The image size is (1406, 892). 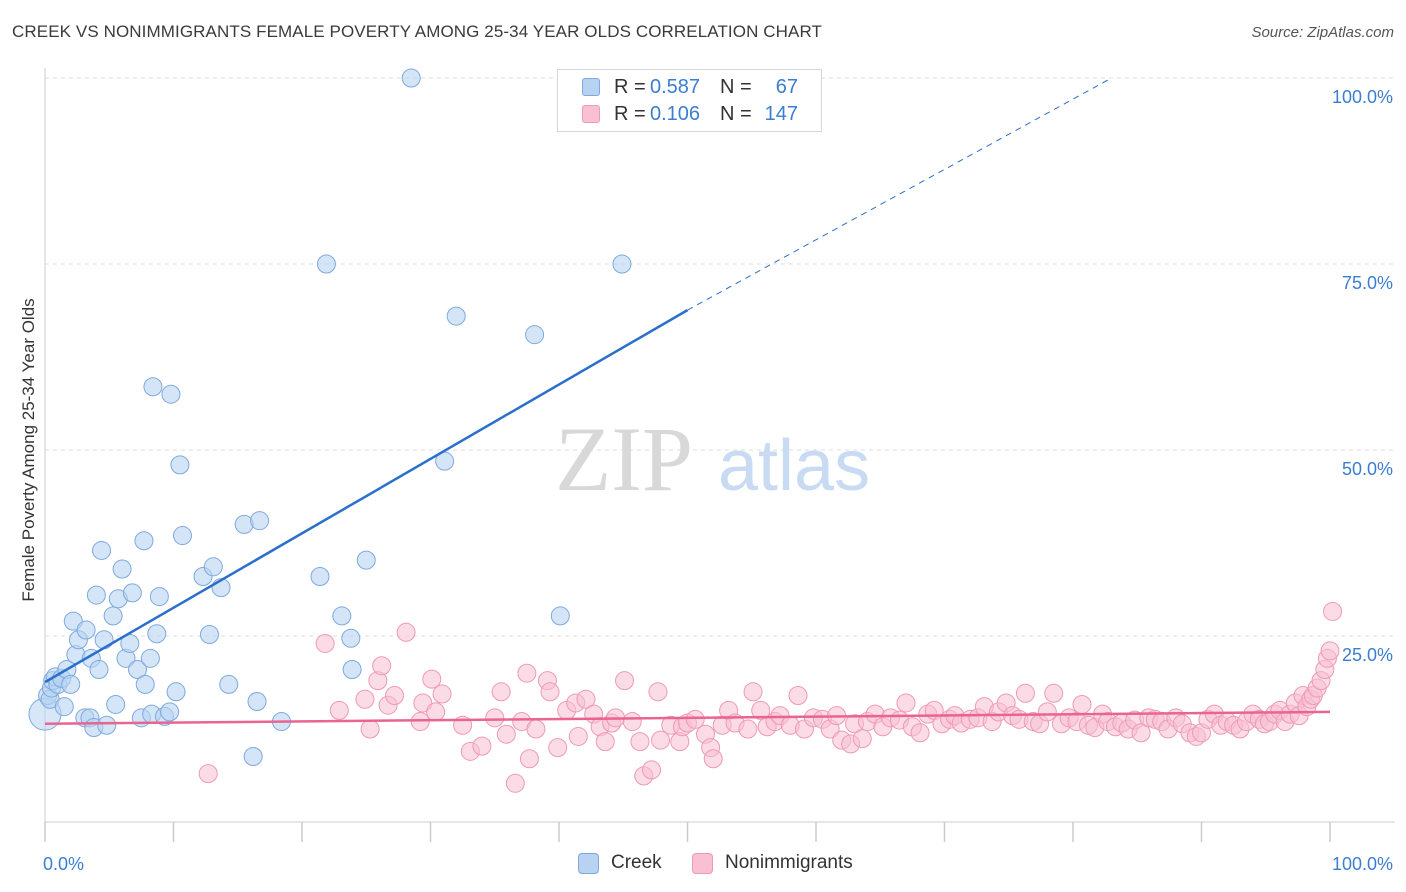 I want to click on nonimmigrants-trend-line, so click(x=687, y=718).